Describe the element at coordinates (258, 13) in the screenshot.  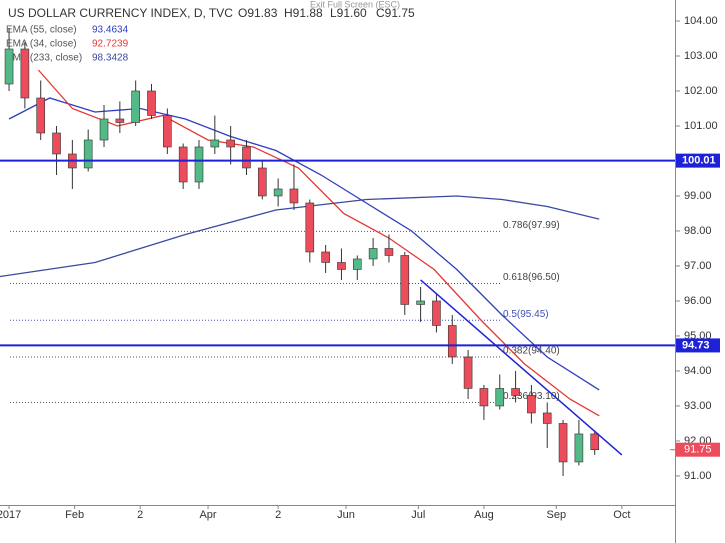
I see `ohlc-value: O91.83` at that location.